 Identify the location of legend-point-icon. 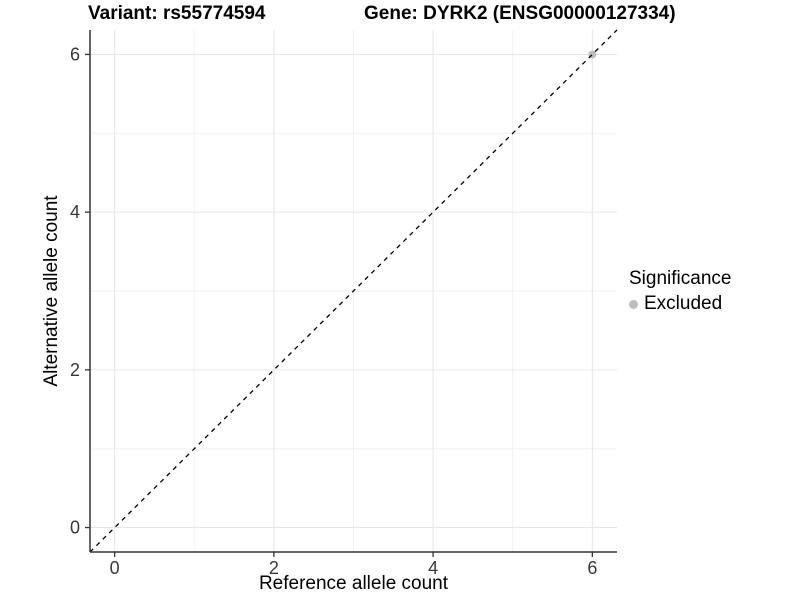
(633, 304).